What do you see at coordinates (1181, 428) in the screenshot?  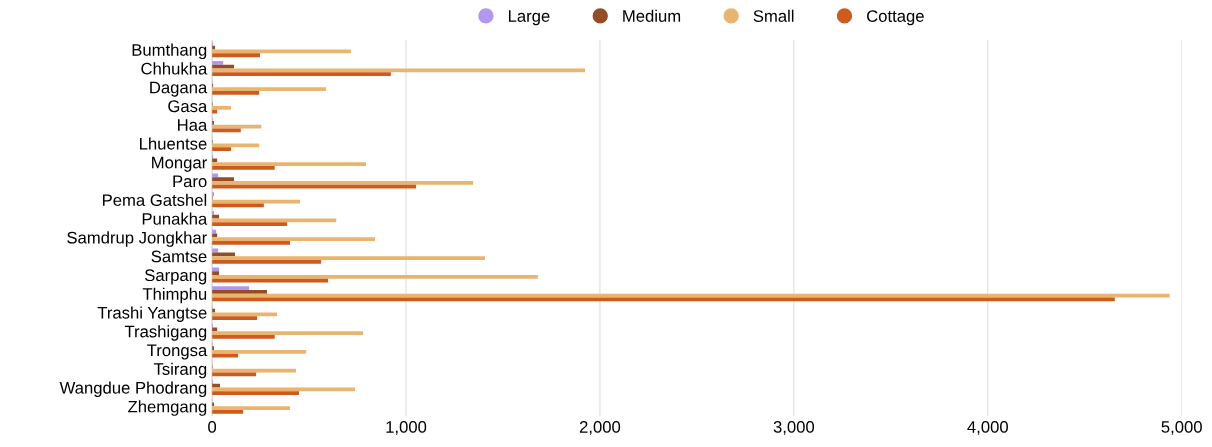 I see `x-tick-label: 5,000` at bounding box center [1181, 428].